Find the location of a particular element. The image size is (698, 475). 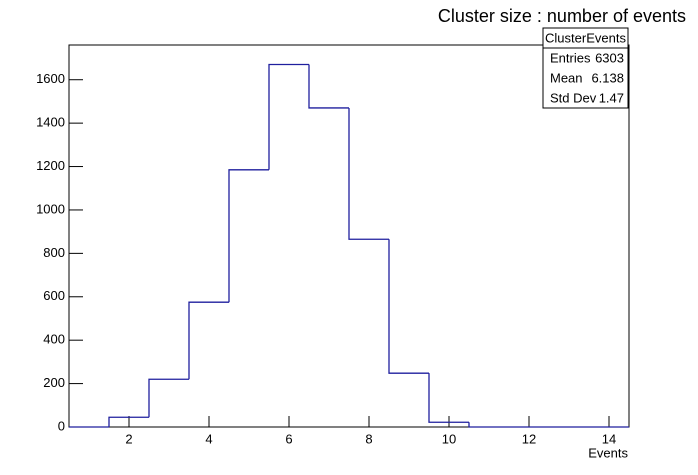

stats-value: 6303 is located at coordinates (609, 57).